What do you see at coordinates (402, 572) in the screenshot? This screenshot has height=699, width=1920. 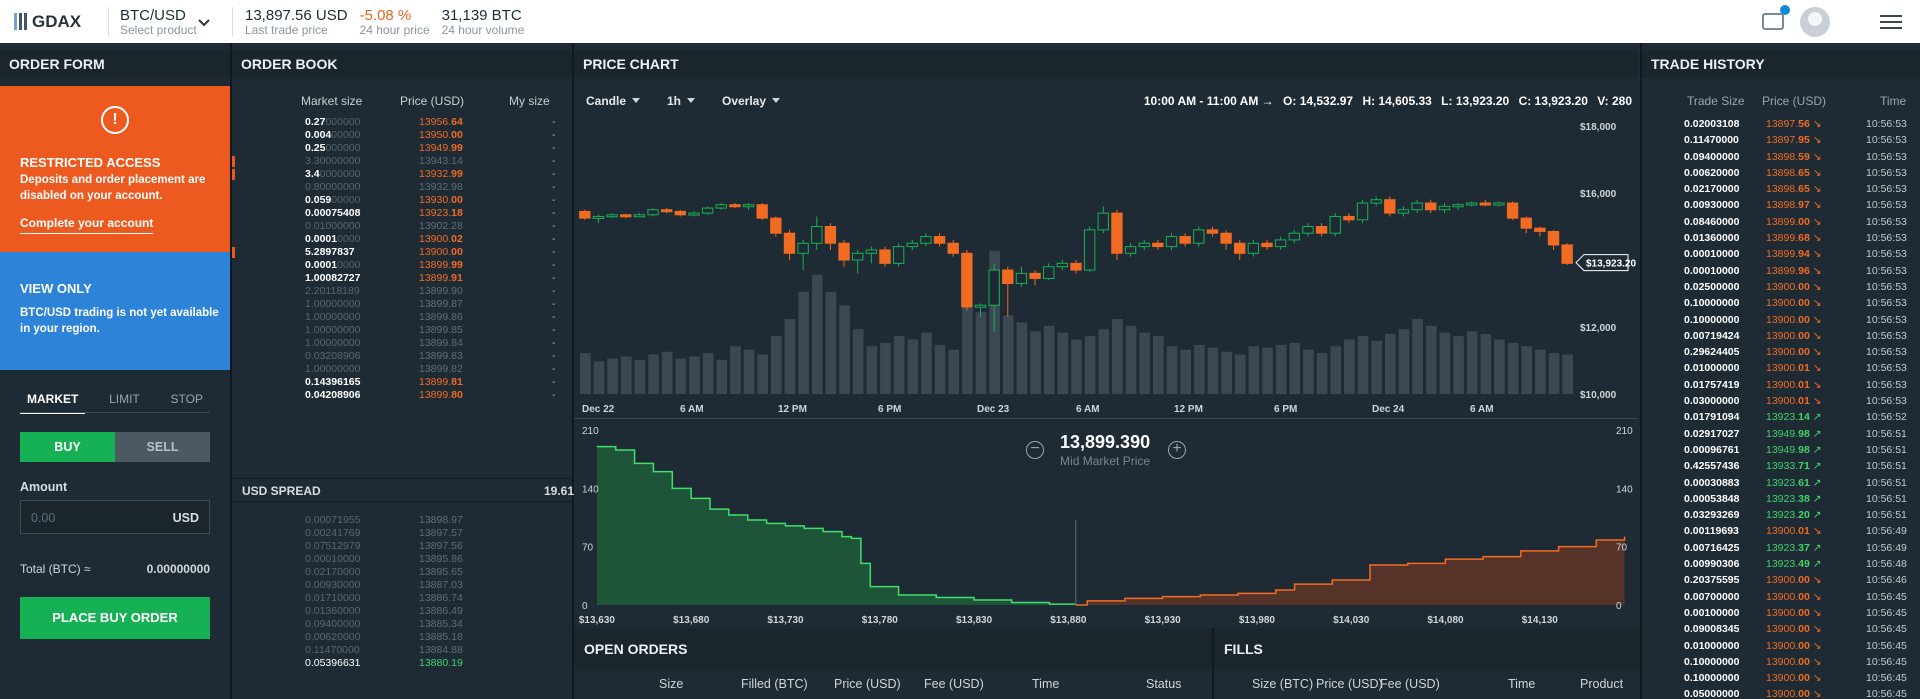 I see `order-book-row: 0.02170000 13895.65` at bounding box center [402, 572].